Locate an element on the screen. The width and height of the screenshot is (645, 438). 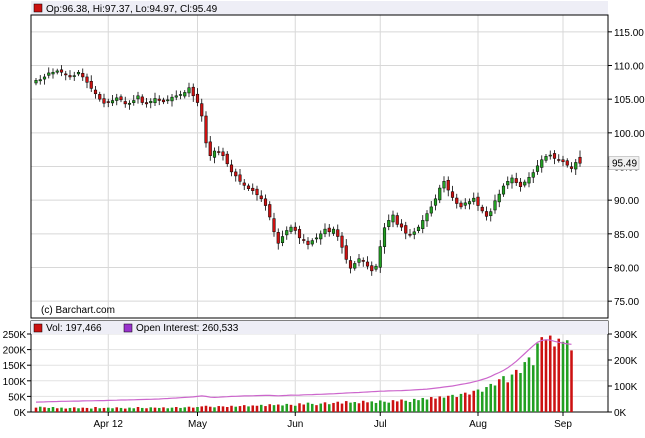
volume-tick-label: 250K is located at coordinates (15, 335).